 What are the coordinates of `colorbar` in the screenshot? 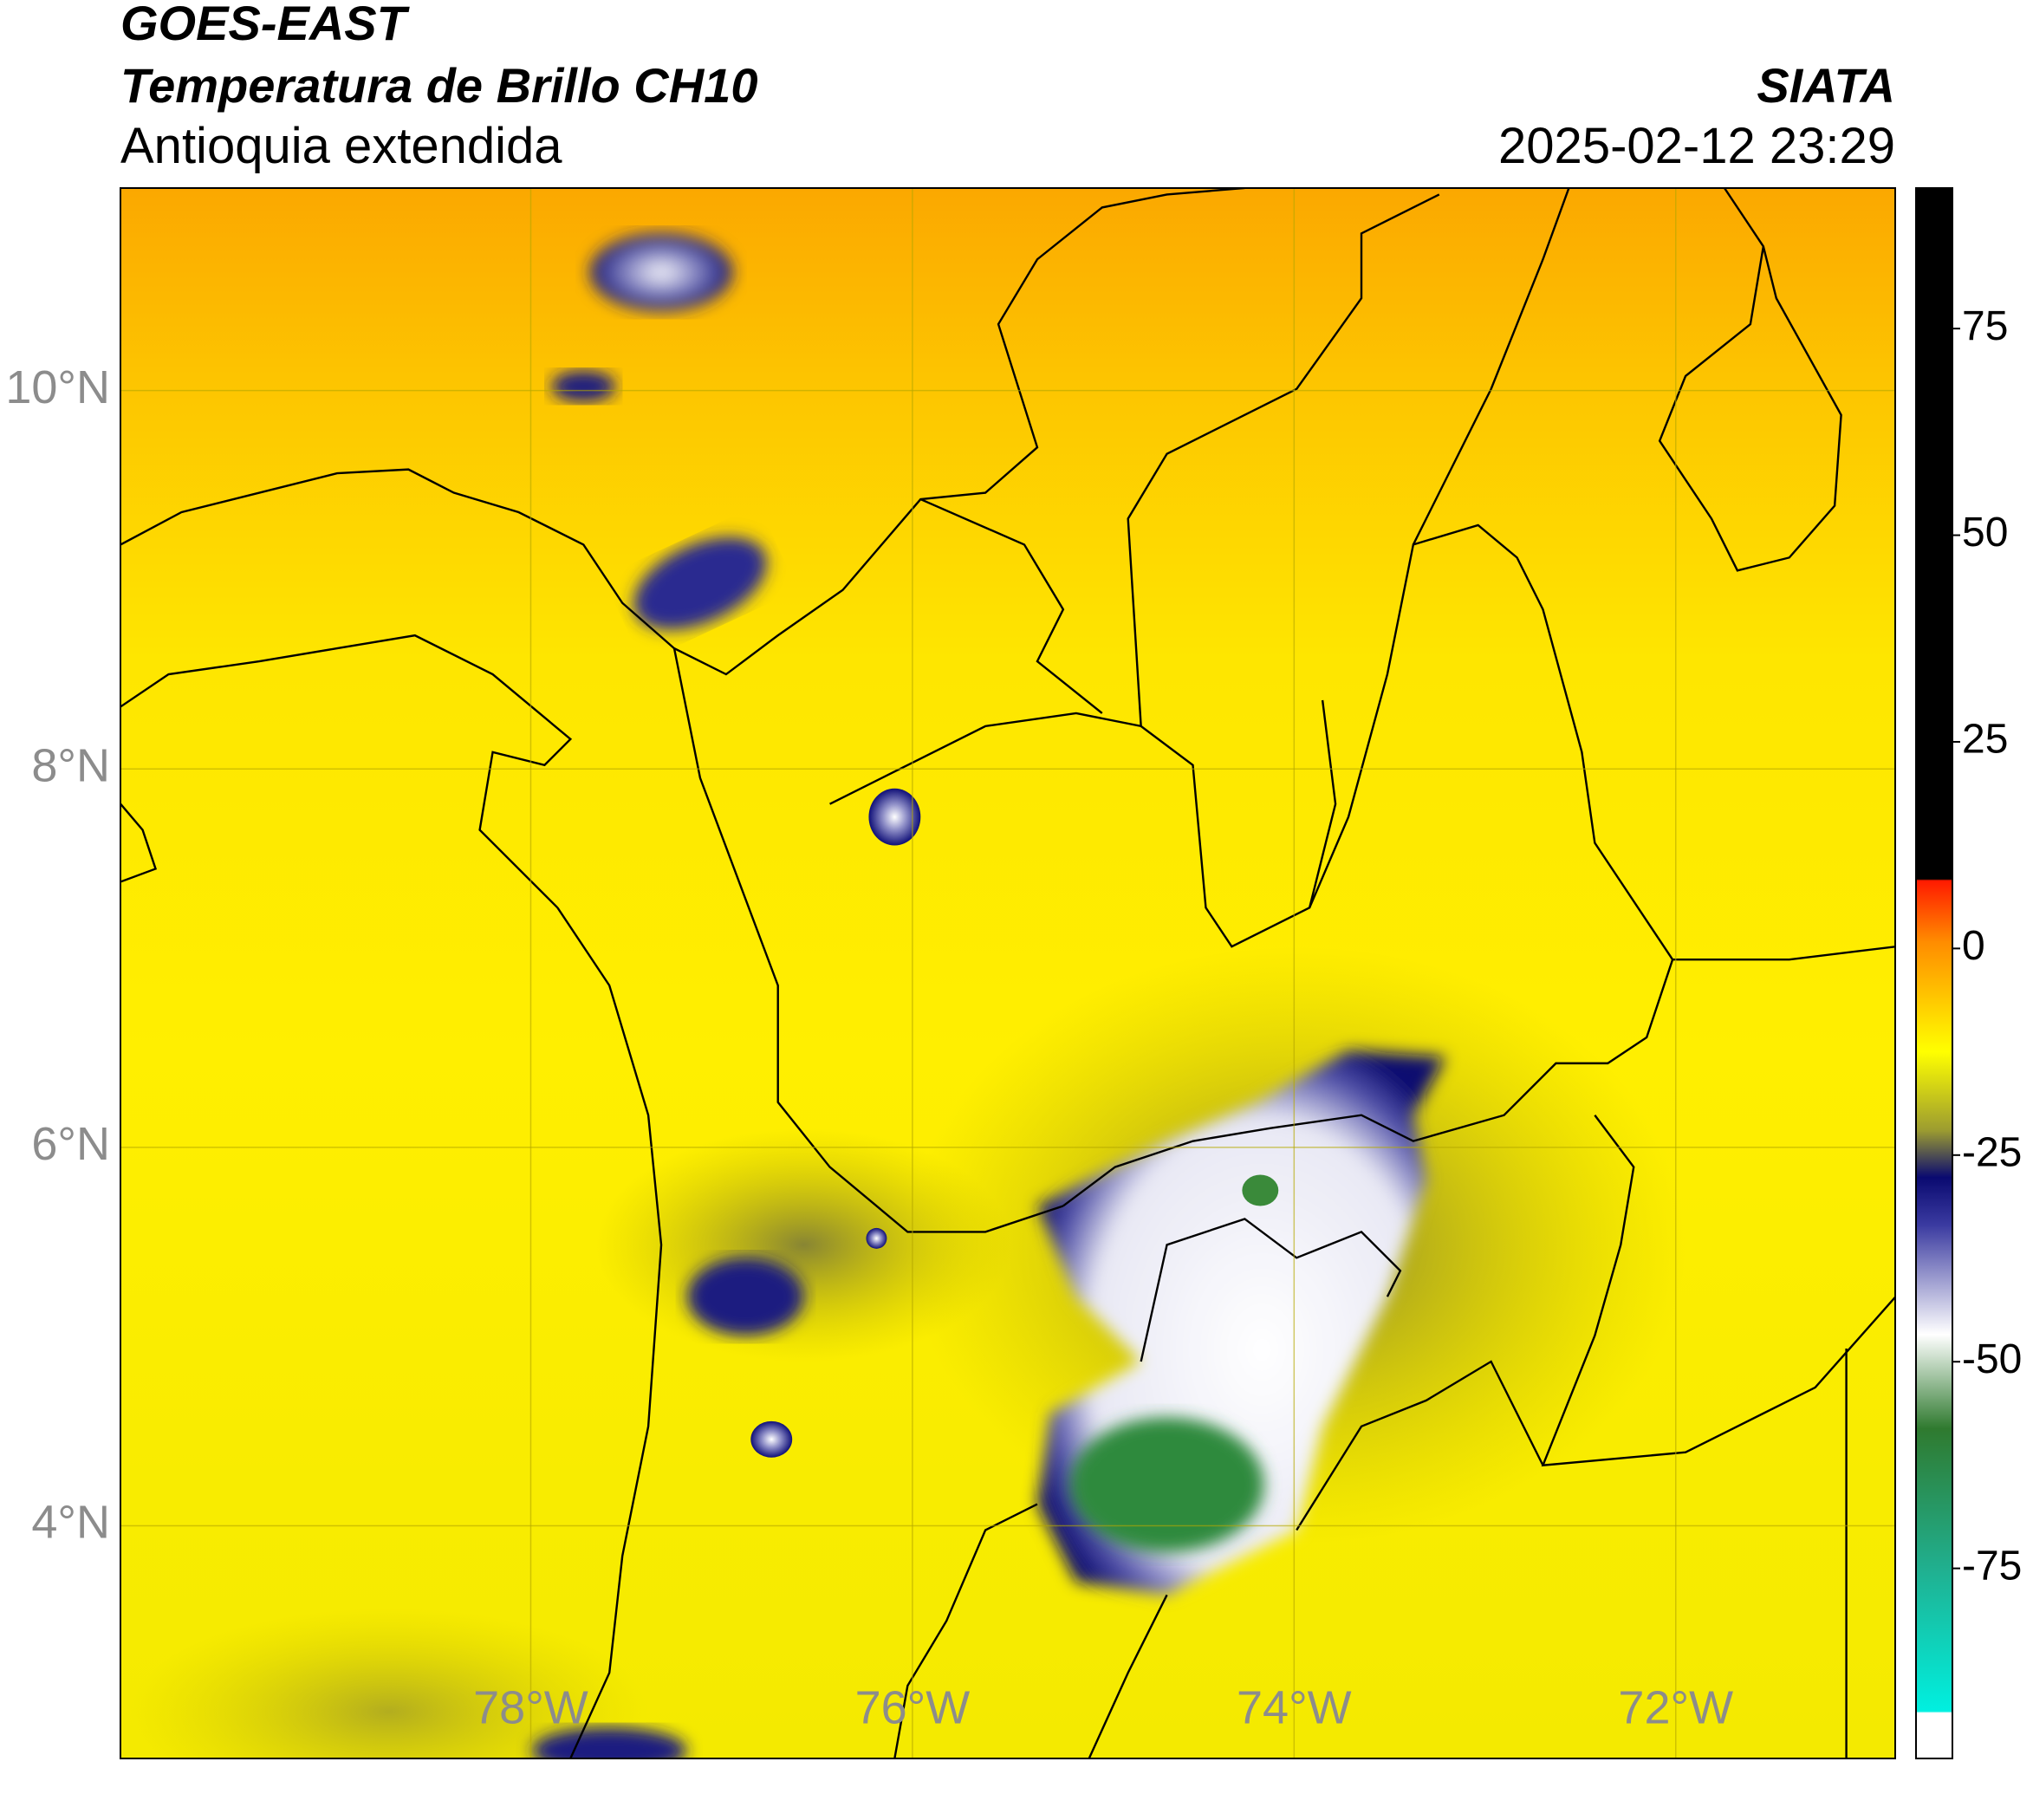 It's located at (1934, 973).